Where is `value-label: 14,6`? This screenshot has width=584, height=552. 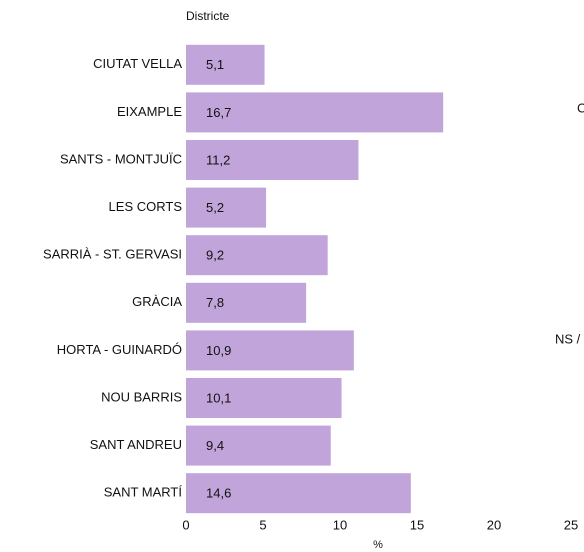
value-label: 14,6 is located at coordinates (218, 493).